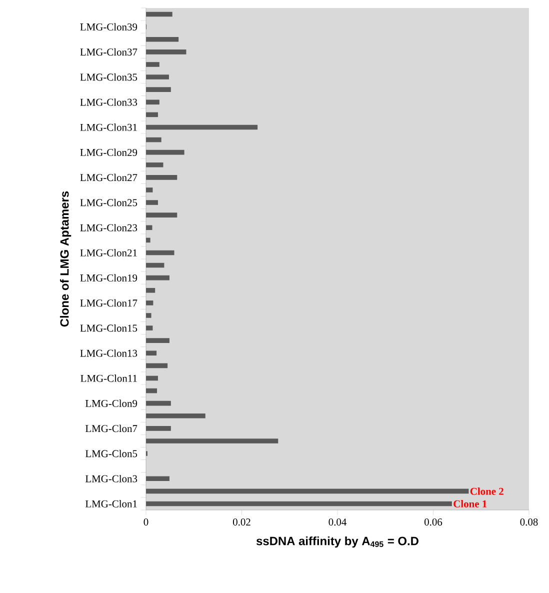 Image resolution: width=549 pixels, height=593 pixels. Describe the element at coordinates (109, 278) in the screenshot. I see `y-tick-label: LMG-Clon19` at that location.